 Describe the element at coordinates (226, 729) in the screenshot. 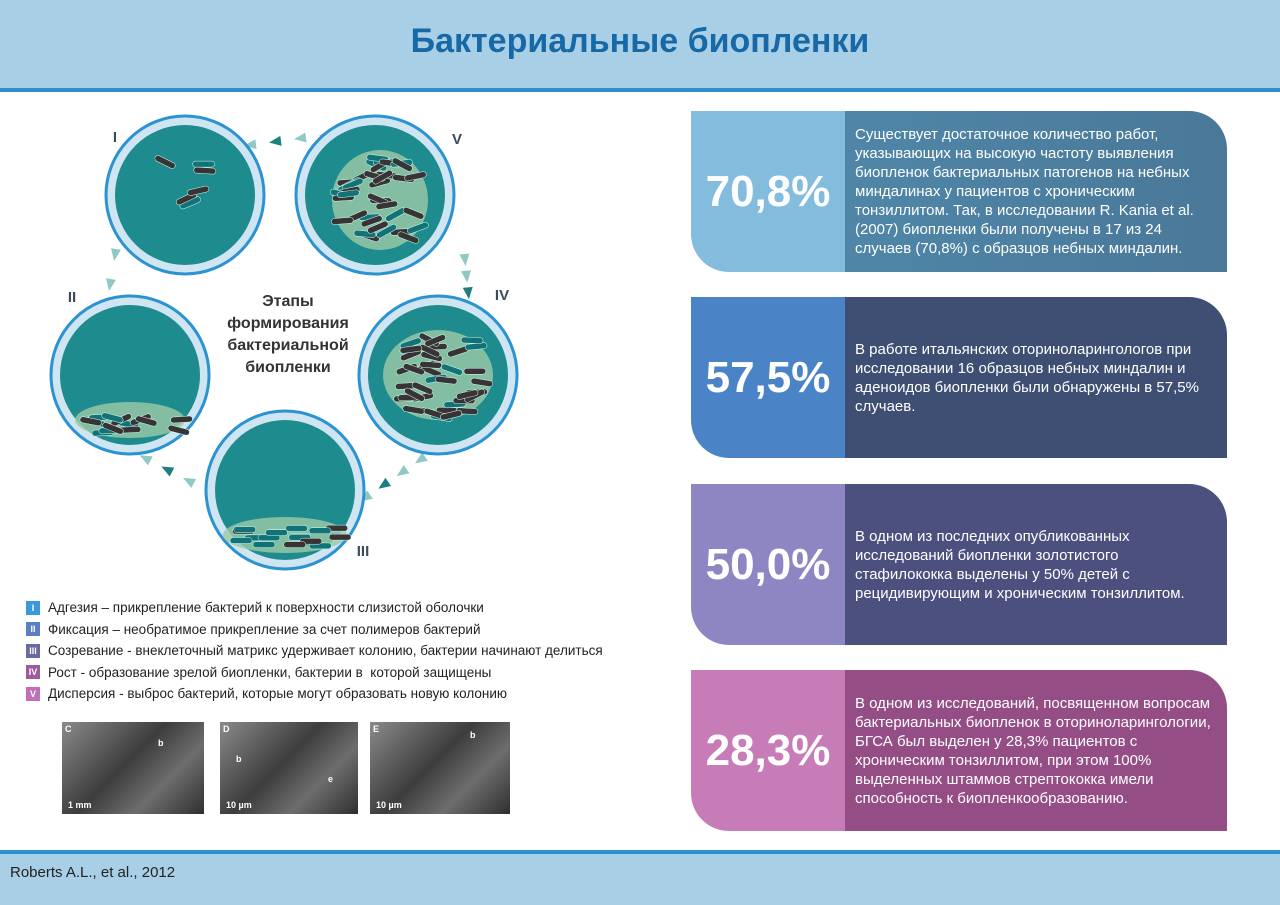

I see `panel-letter: D` at that location.